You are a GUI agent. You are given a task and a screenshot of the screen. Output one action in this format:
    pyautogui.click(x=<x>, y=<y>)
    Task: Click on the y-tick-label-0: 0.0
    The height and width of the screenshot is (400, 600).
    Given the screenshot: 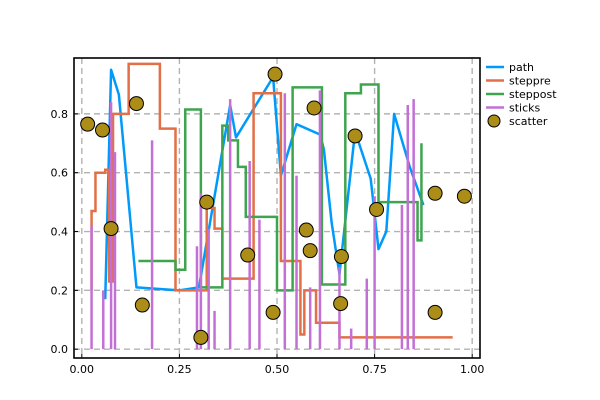 What is the action you would take?
    pyautogui.click(x=60, y=349)
    